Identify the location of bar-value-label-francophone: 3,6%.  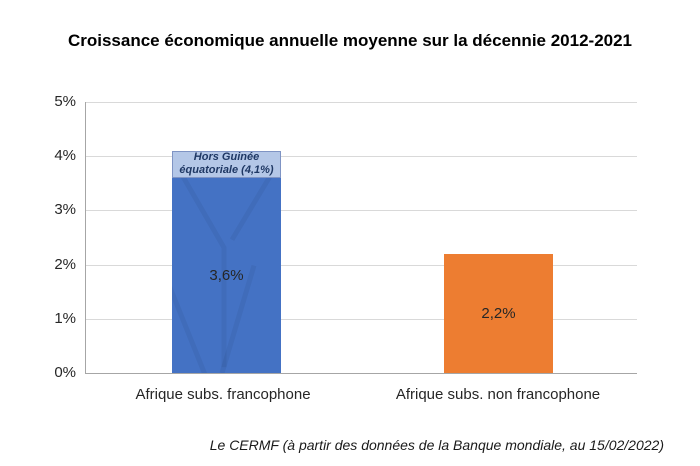
(226, 275).